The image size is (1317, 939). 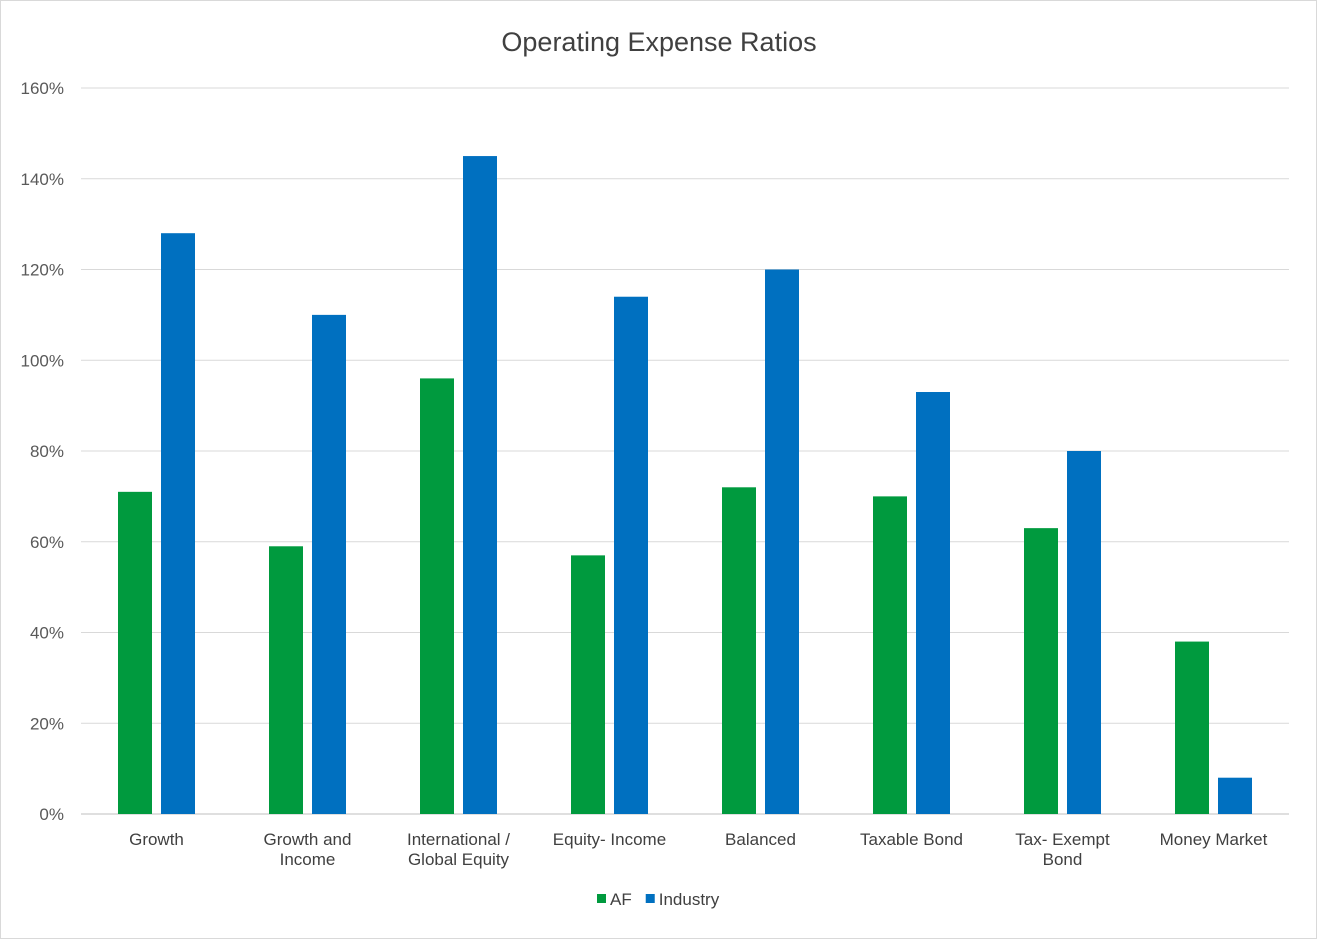 I want to click on legend: AF Industry, so click(x=658, y=899).